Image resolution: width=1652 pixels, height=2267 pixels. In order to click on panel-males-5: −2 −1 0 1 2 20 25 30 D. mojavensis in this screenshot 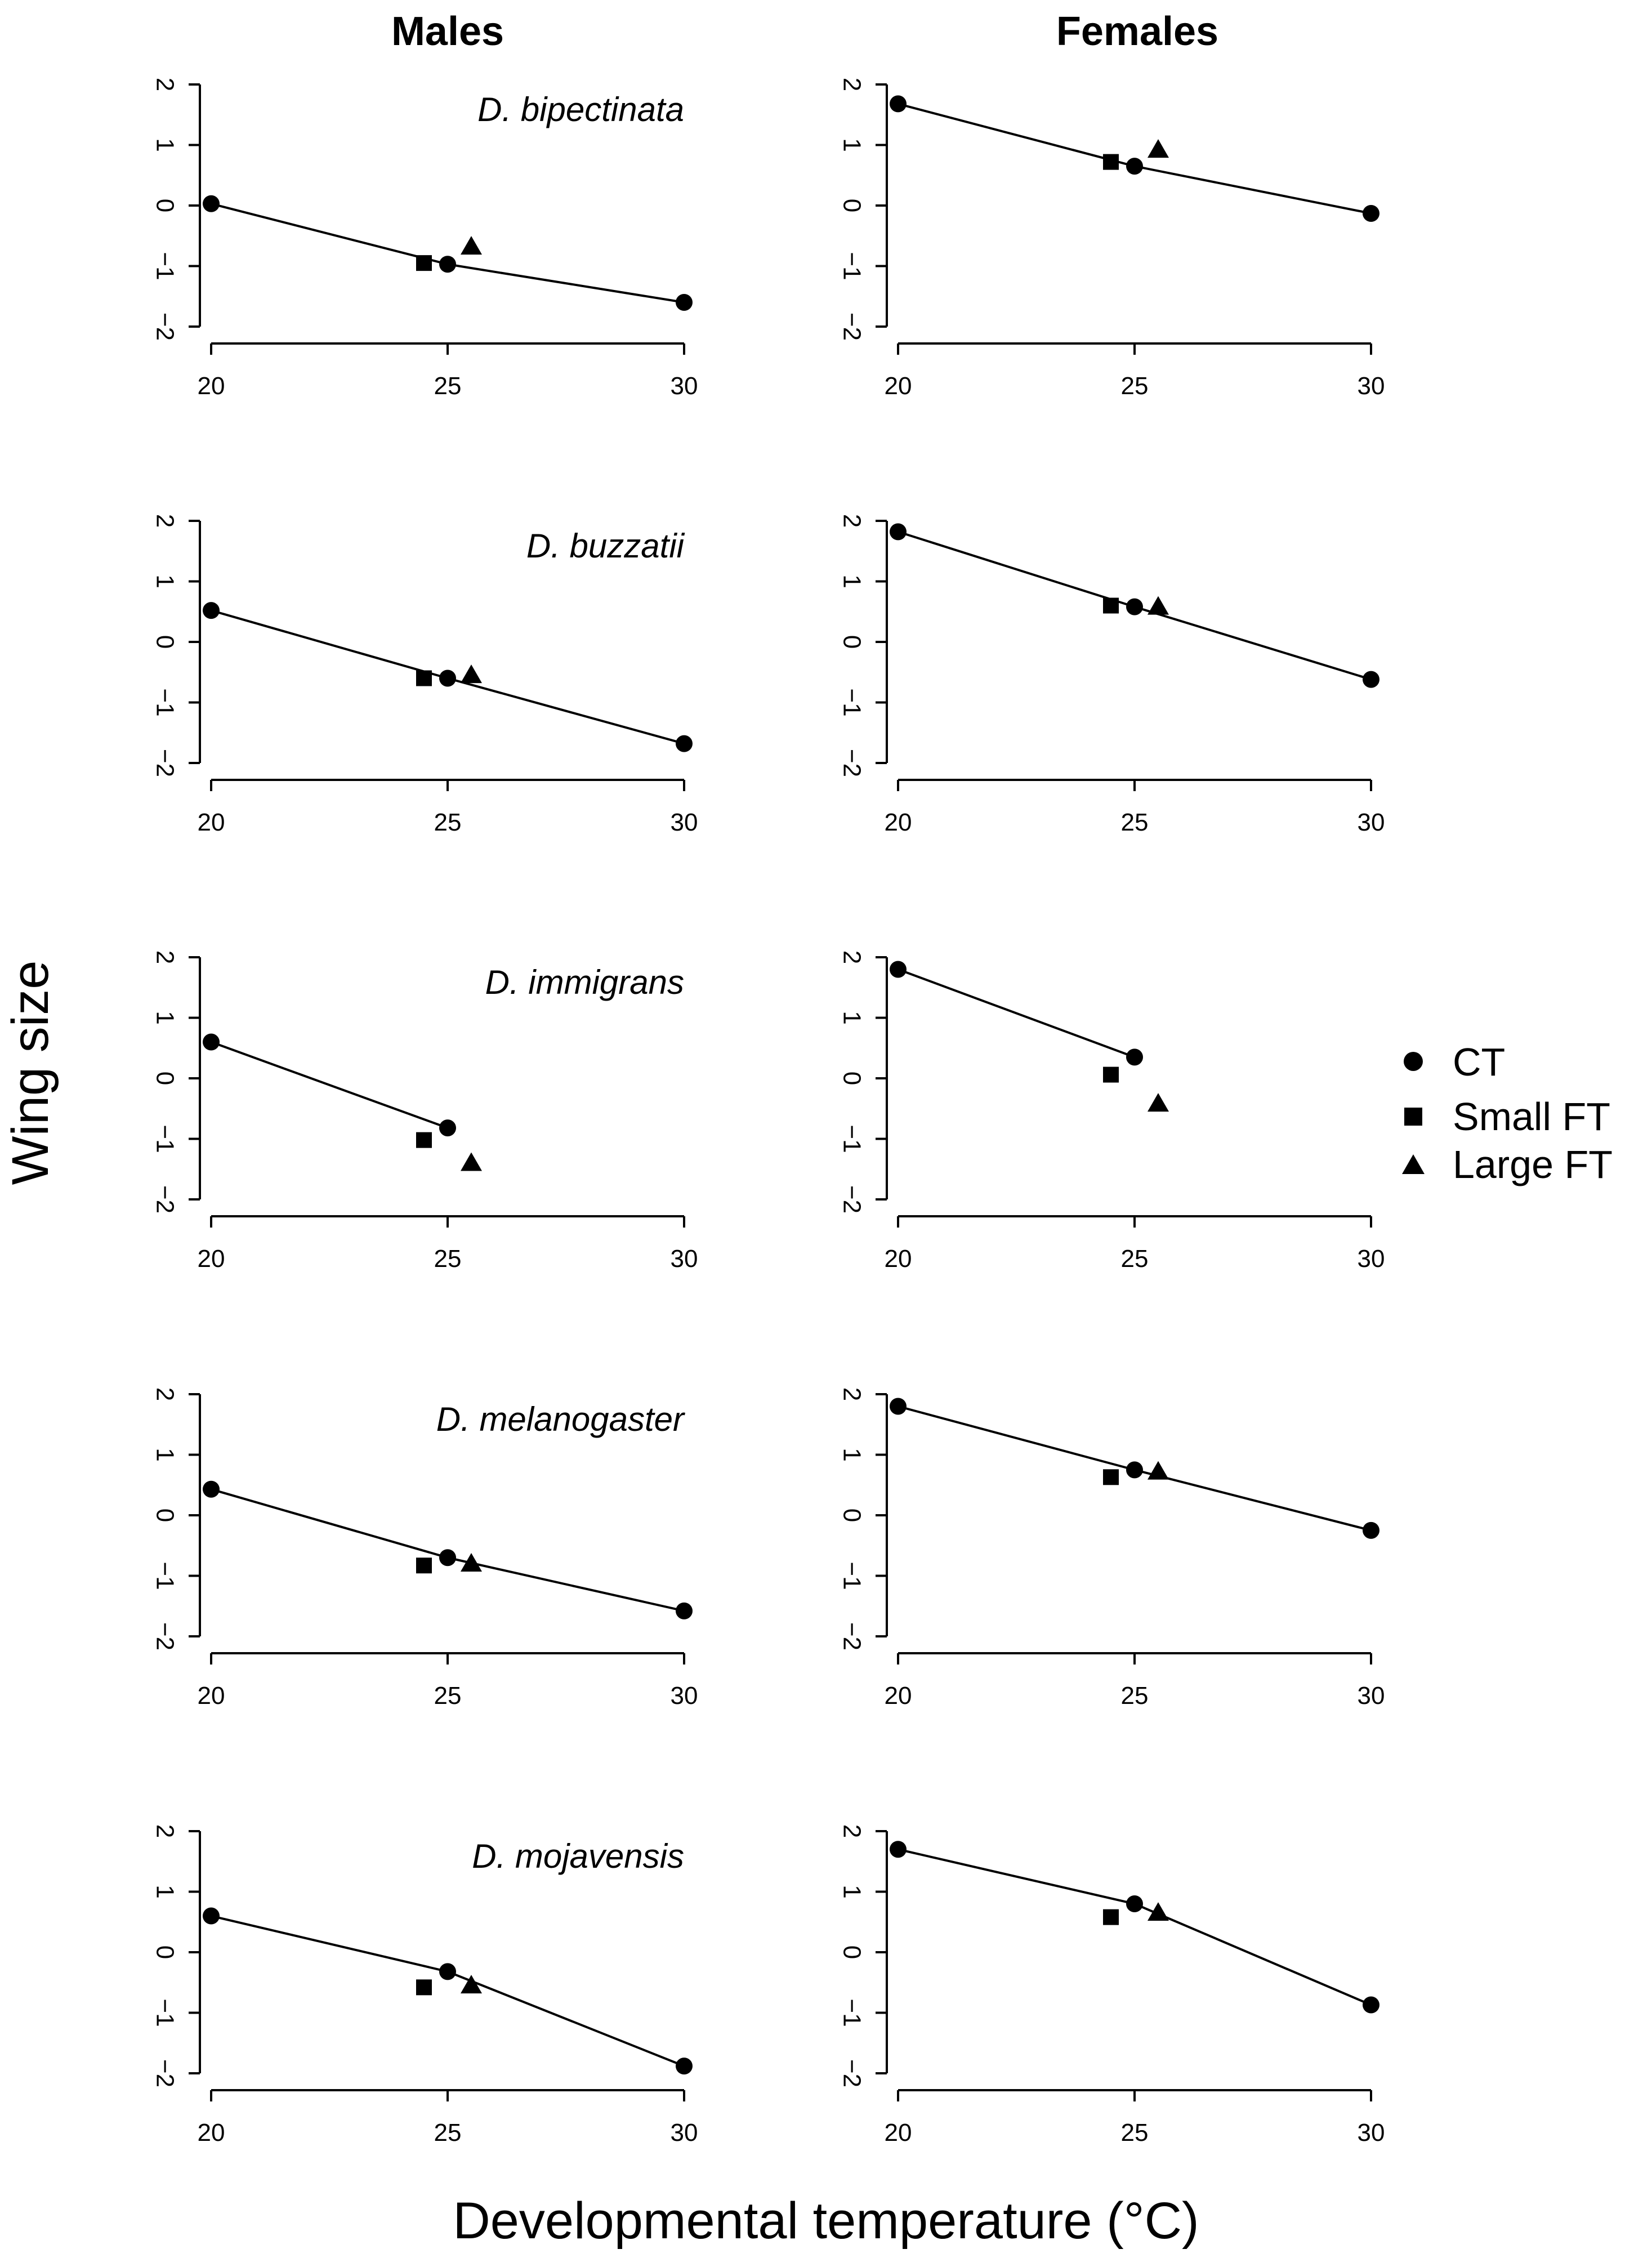, I will do `click(424, 1985)`.